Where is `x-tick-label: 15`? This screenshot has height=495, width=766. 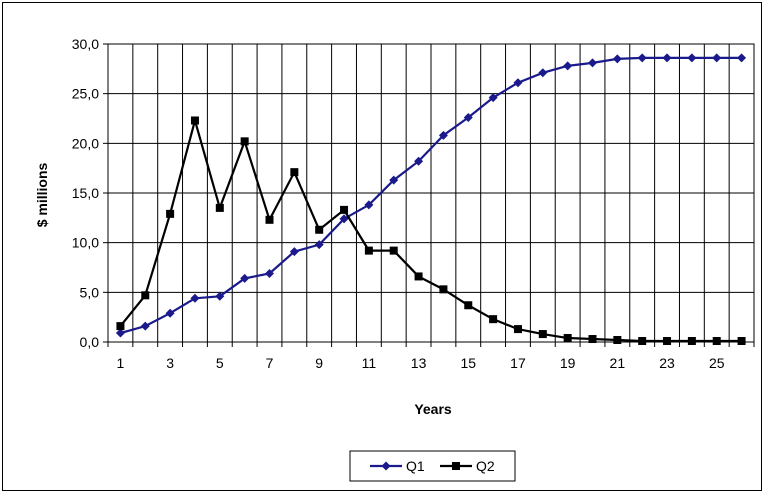
x-tick-label: 15 is located at coordinates (468, 363).